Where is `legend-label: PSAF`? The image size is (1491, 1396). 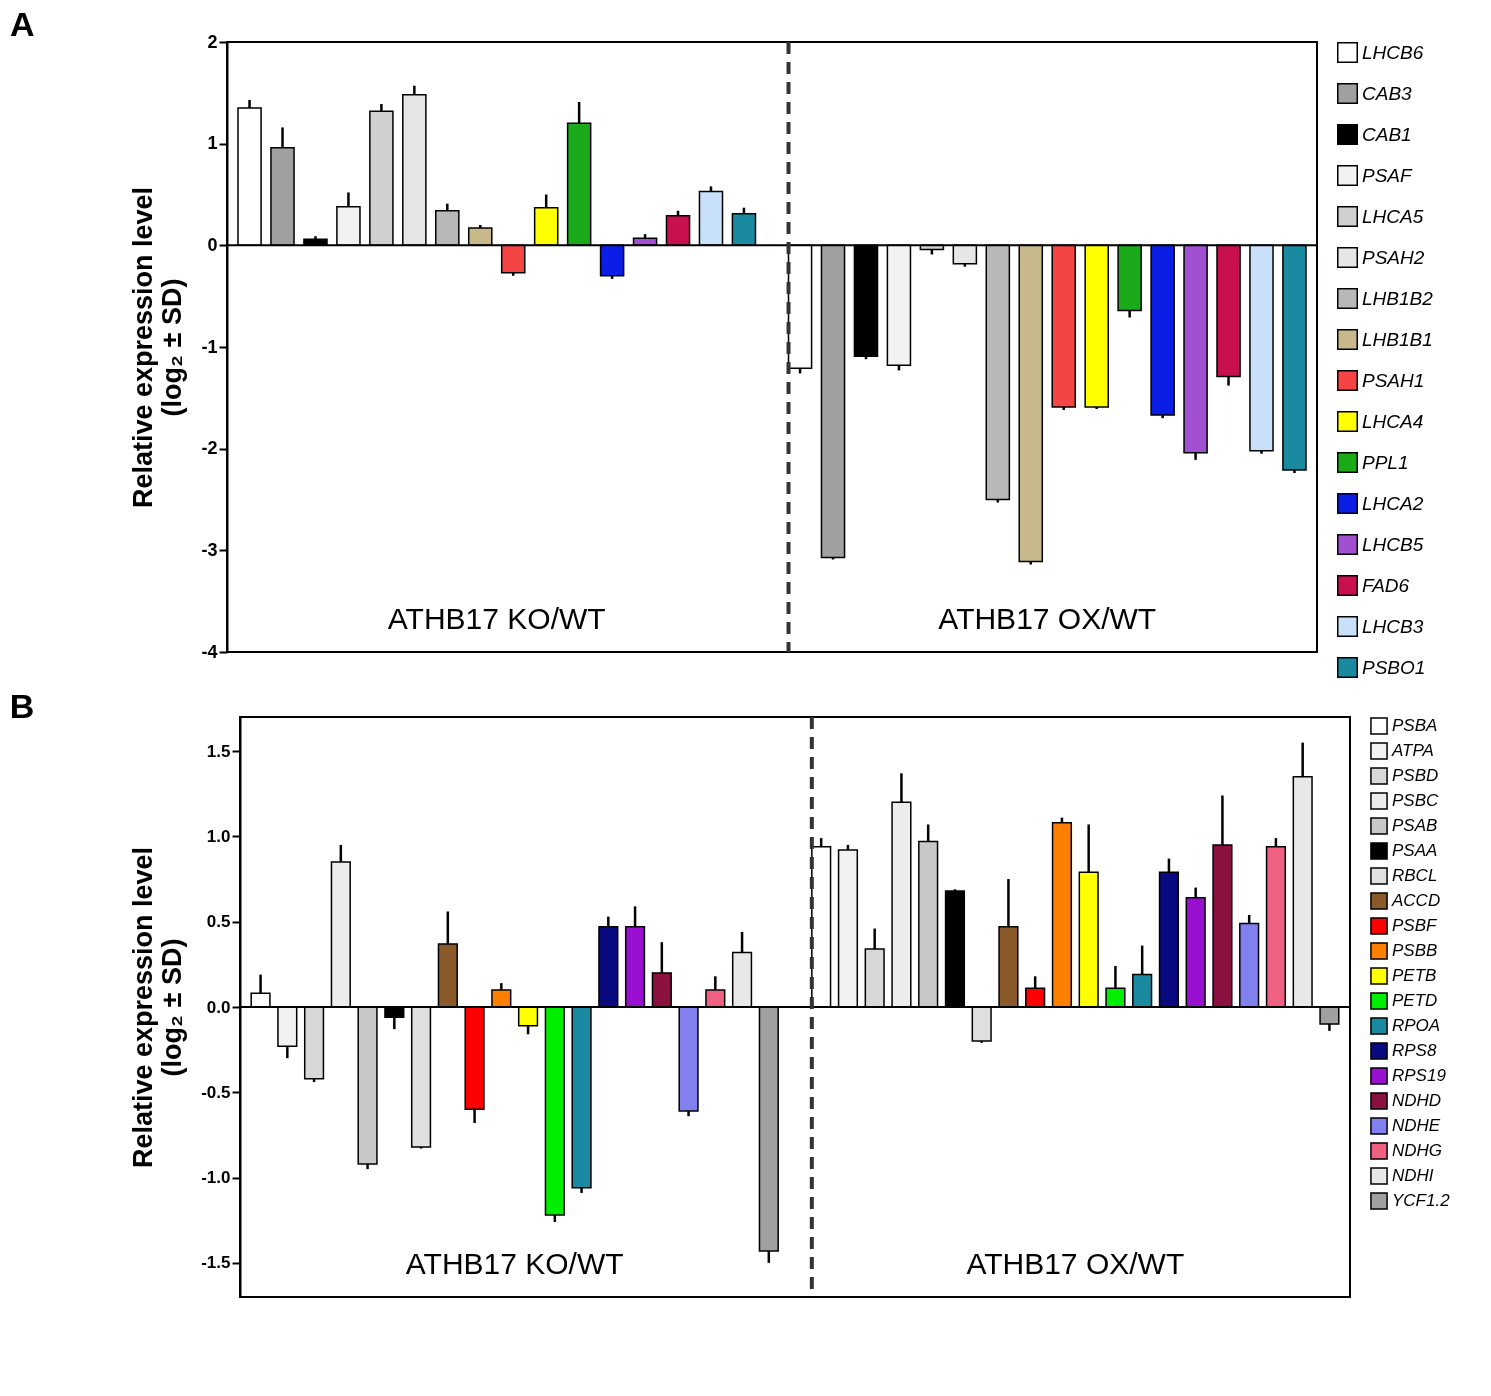 legend-label: PSAF is located at coordinates (1388, 175).